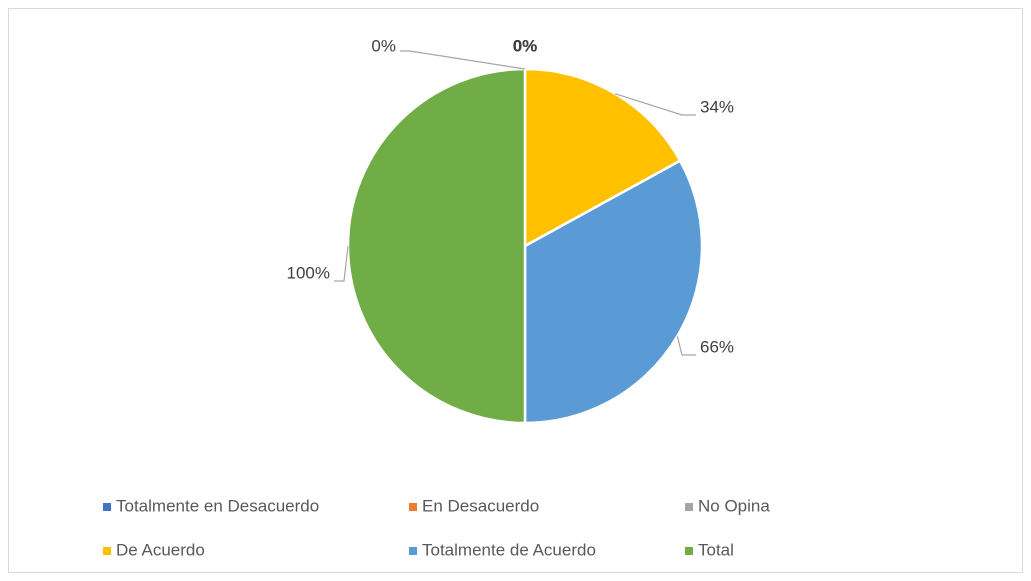  What do you see at coordinates (480, 505) in the screenshot?
I see `legend-label: En Desacuerdo` at bounding box center [480, 505].